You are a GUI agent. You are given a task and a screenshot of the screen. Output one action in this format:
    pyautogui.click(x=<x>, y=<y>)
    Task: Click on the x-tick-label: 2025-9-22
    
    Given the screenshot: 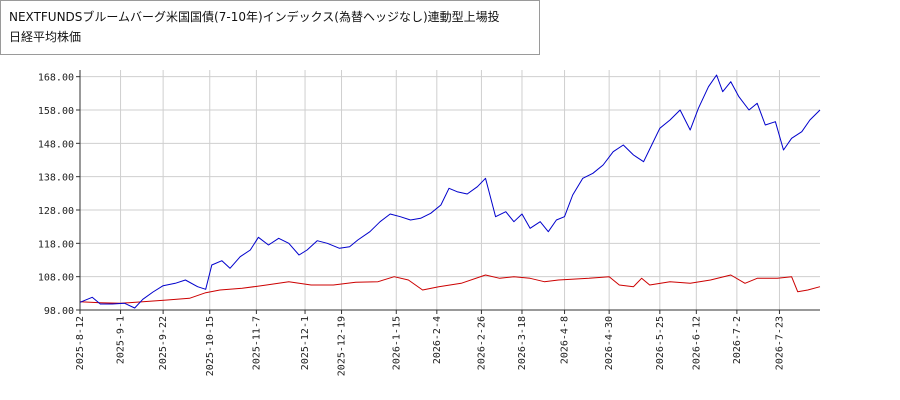 What is the action you would take?
    pyautogui.click(x=163, y=343)
    